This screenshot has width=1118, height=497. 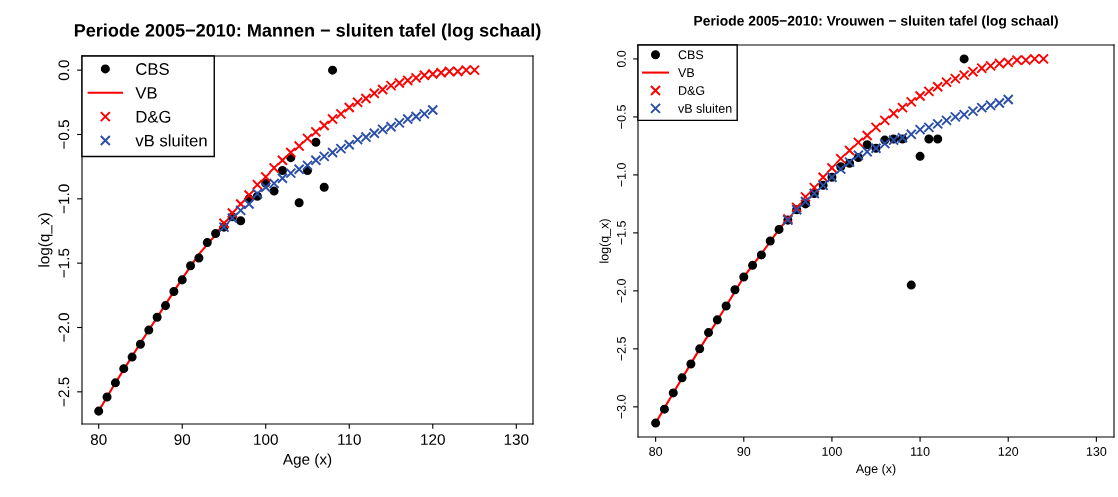 What do you see at coordinates (876, 22) in the screenshot?
I see `chart-title: Periode 2005−2010: Vrouwen − sluiten tafel (log schaal)` at bounding box center [876, 22].